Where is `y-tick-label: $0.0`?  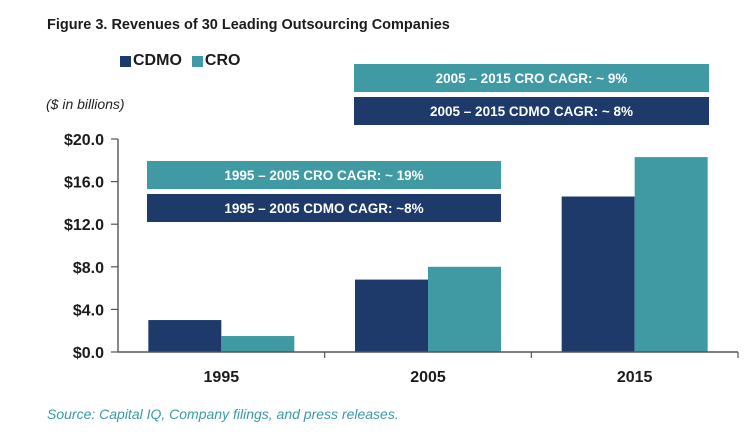 y-tick-label: $0.0 is located at coordinates (88, 353).